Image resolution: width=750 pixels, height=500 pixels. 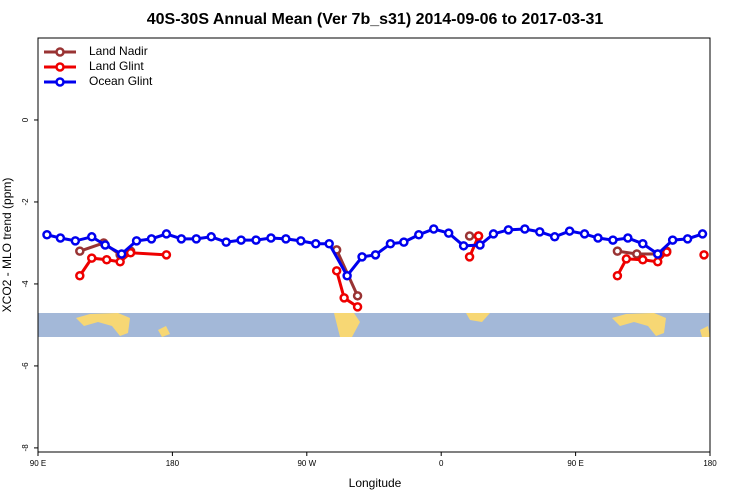 I want to click on x-tick-label: 0, so click(x=441, y=463).